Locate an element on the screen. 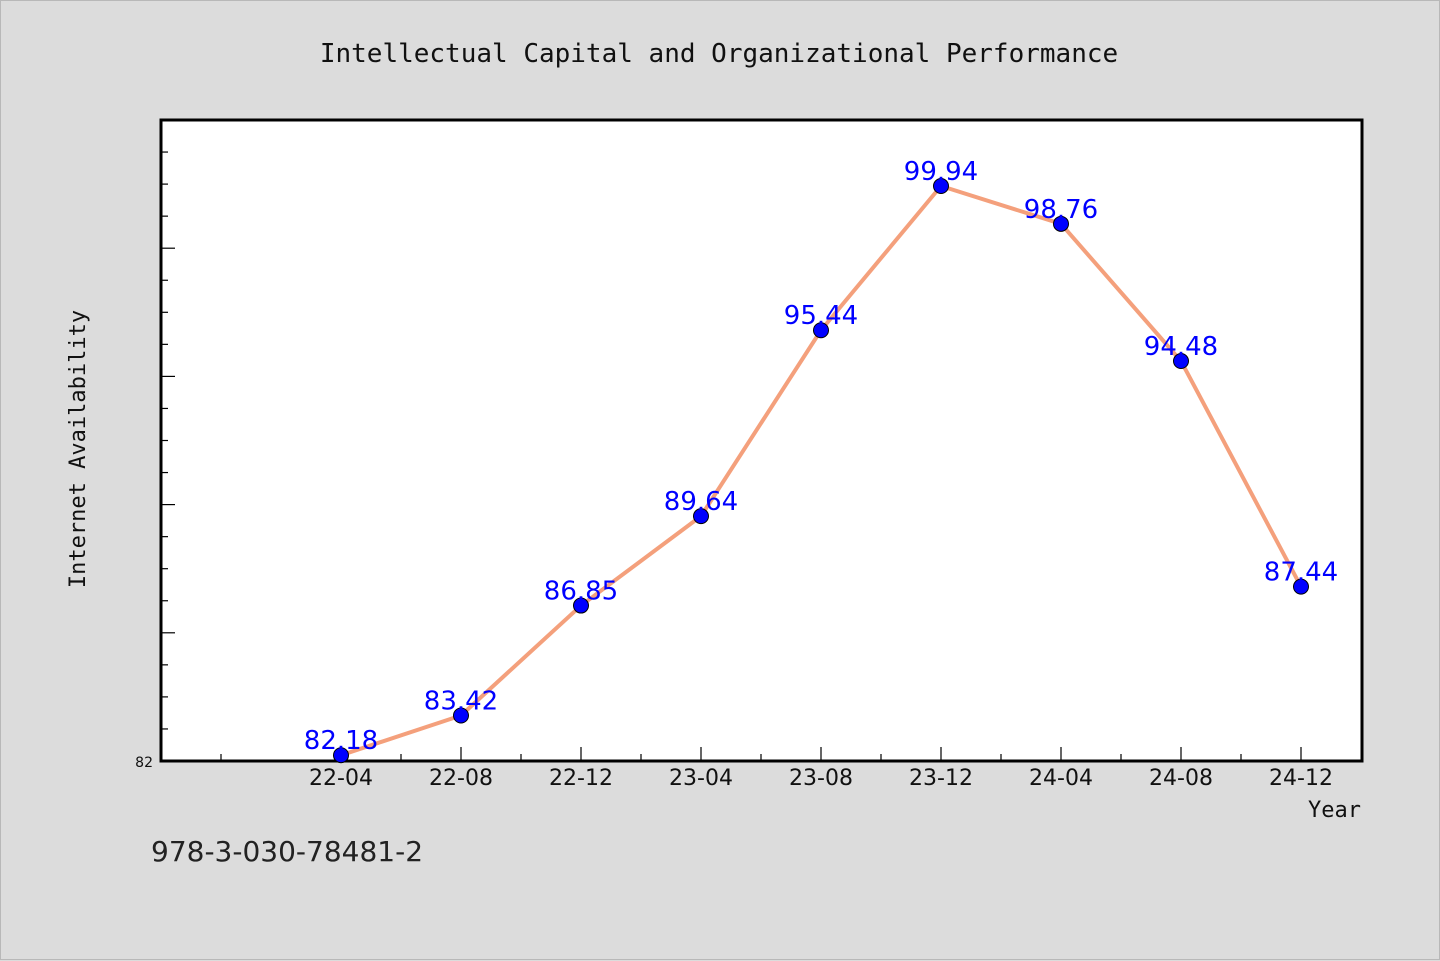 The width and height of the screenshot is (1440, 961). y-axis-label: Internet Availability is located at coordinates (78, 449).